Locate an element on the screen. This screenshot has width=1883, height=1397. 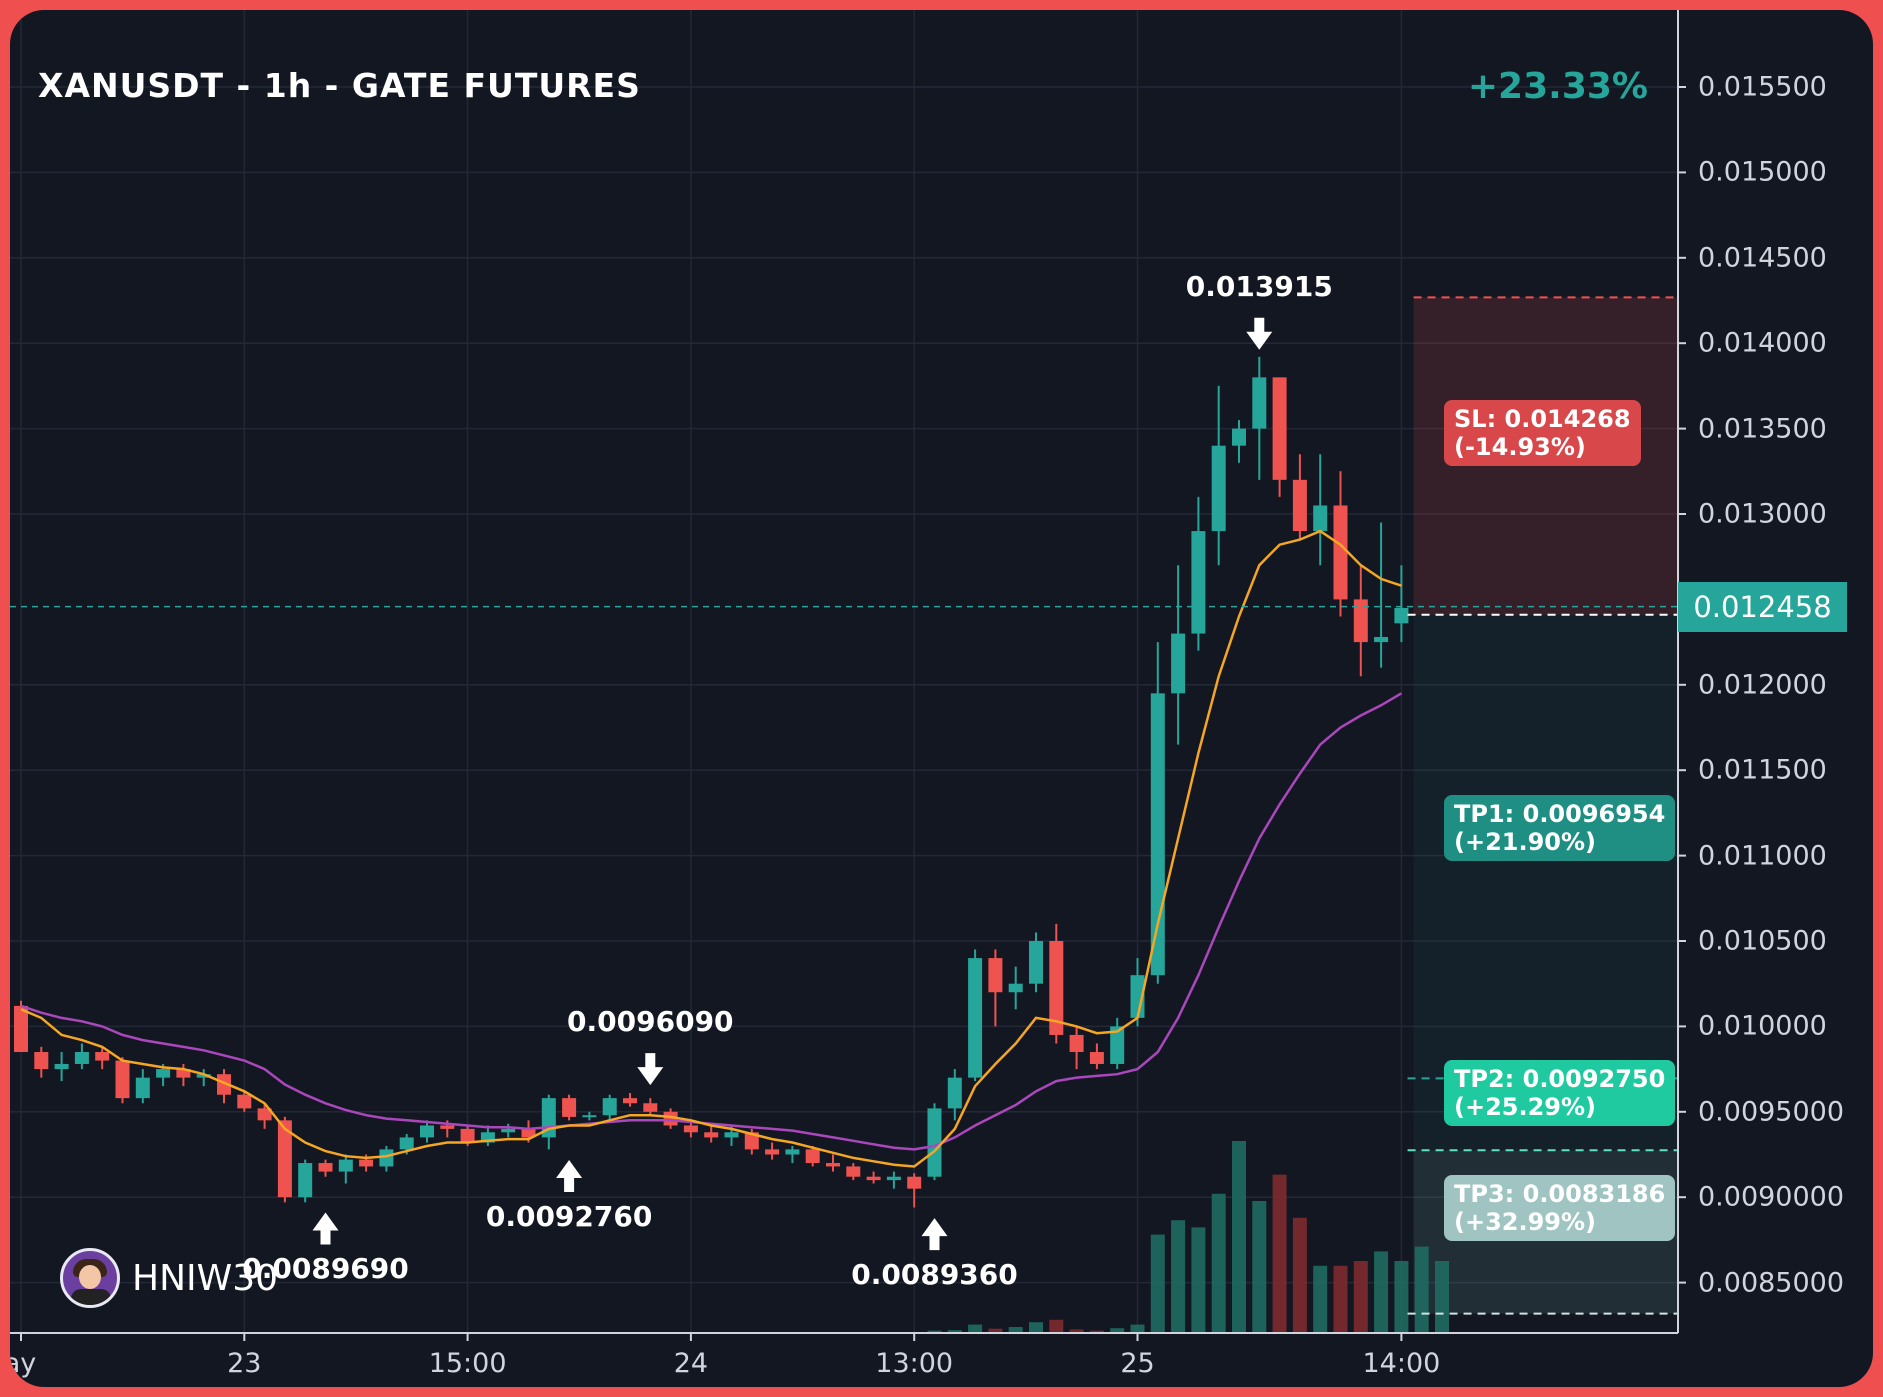
stop-loss-label: SL: 0.014268 (-14.93%) is located at coordinates (1542, 433).